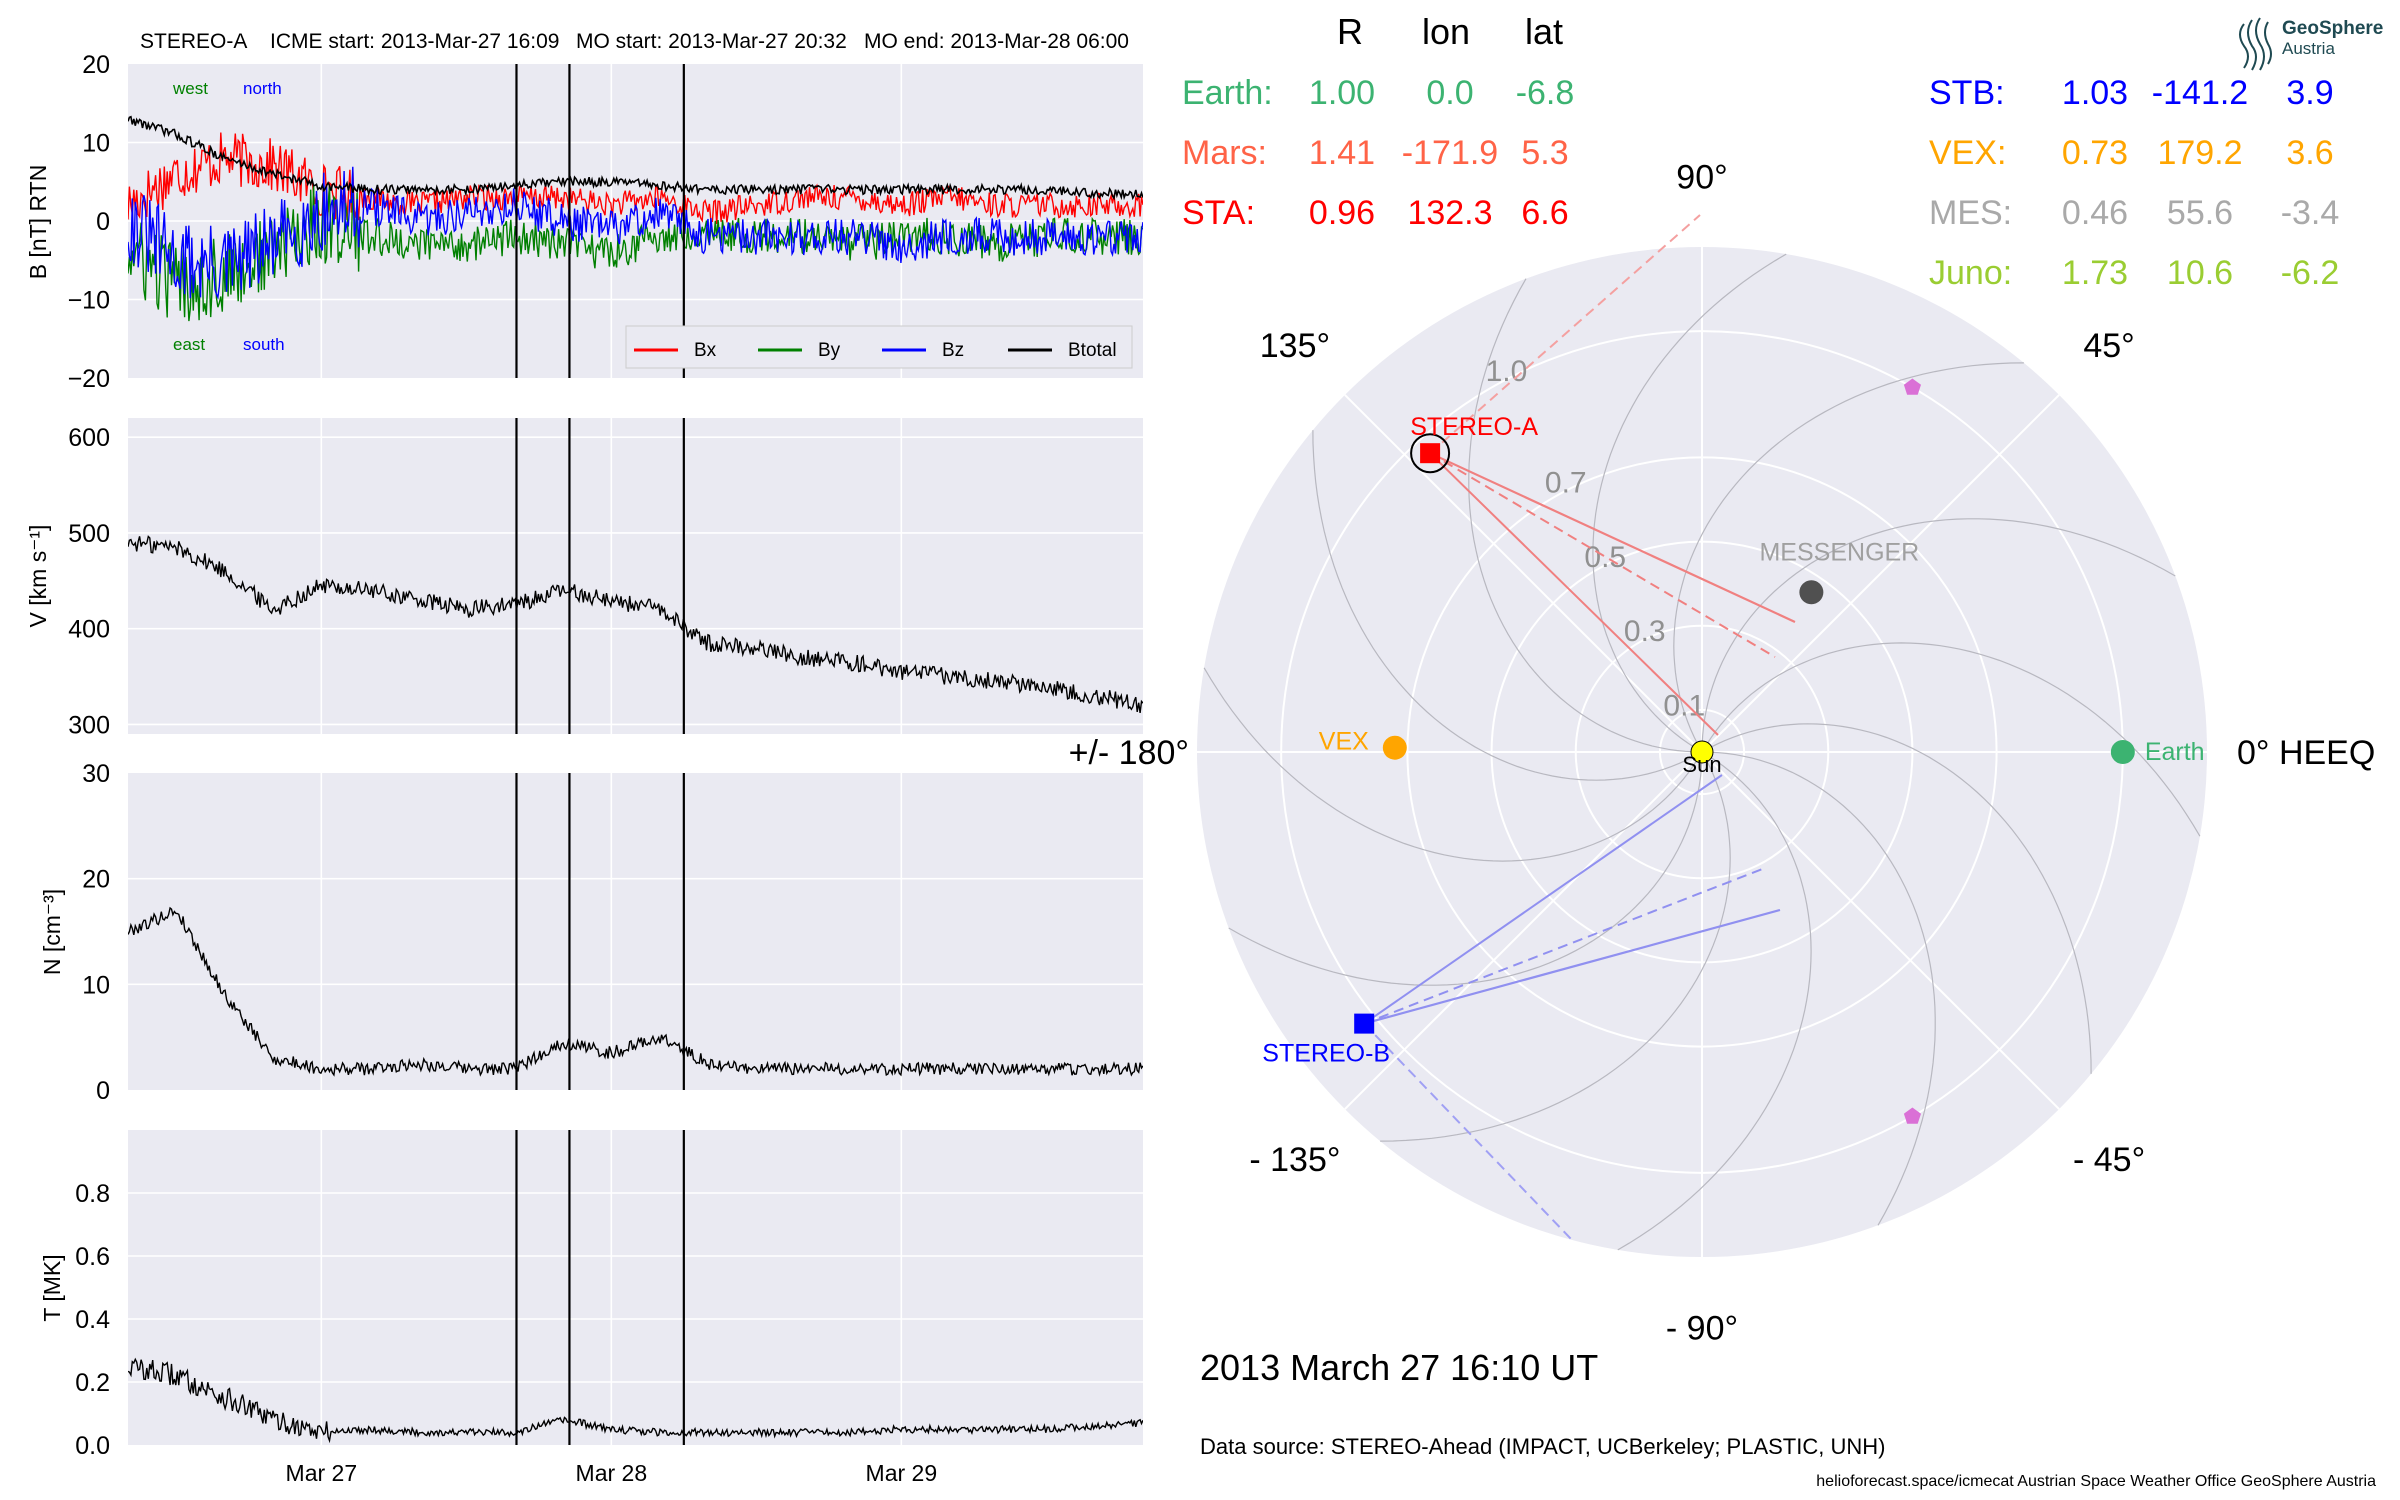 The height and width of the screenshot is (1500, 2400). What do you see at coordinates (1811, 592) in the screenshot?
I see `marker-messenger` at bounding box center [1811, 592].